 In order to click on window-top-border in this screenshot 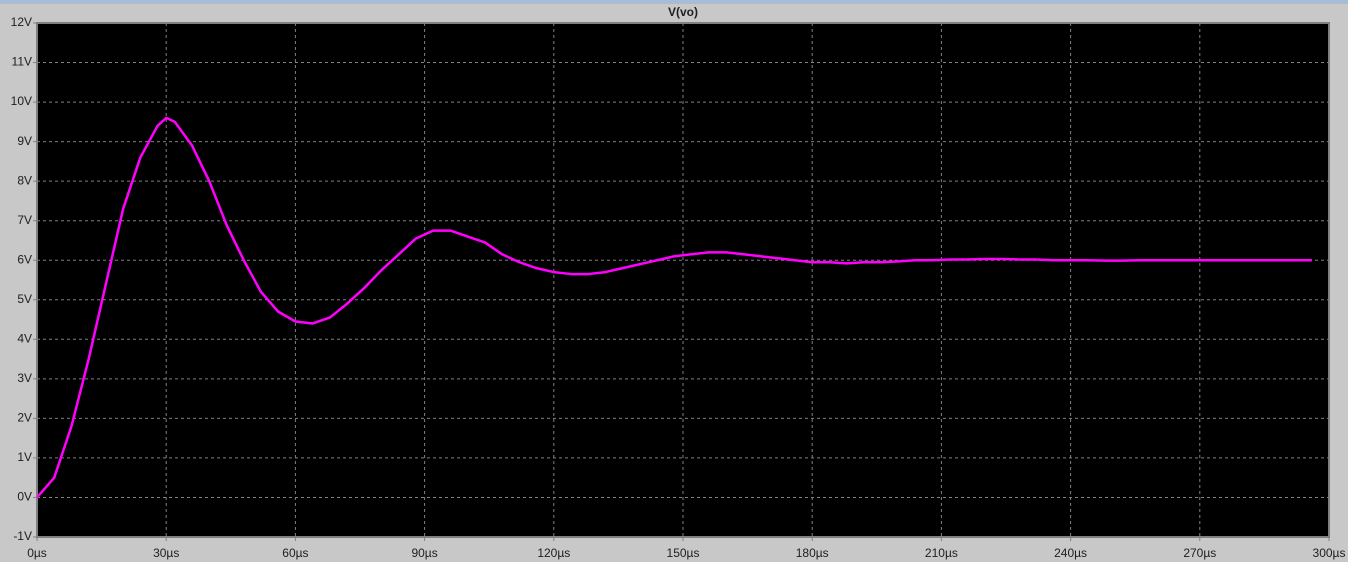, I will do `click(674, 2)`.